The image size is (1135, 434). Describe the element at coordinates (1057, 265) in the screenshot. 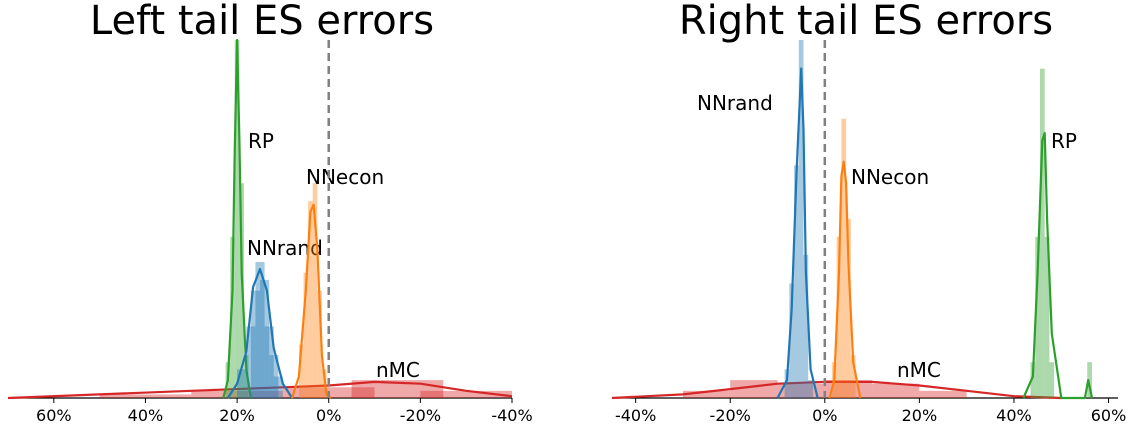

I see `rp-density-curve` at that location.